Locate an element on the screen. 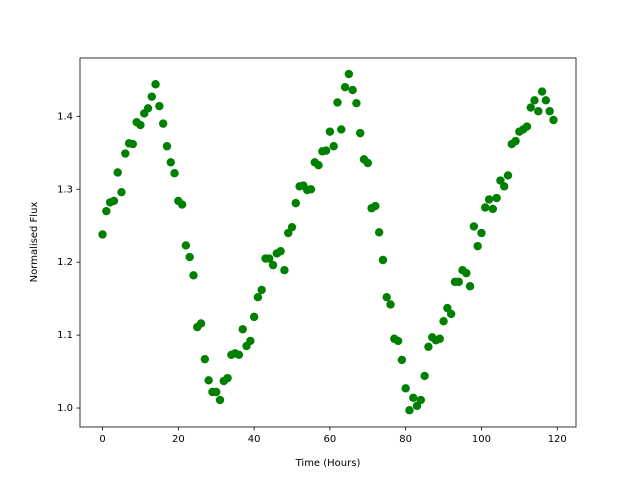 This screenshot has width=640, height=480. y-axis-label: Normalised Flux is located at coordinates (34, 242).